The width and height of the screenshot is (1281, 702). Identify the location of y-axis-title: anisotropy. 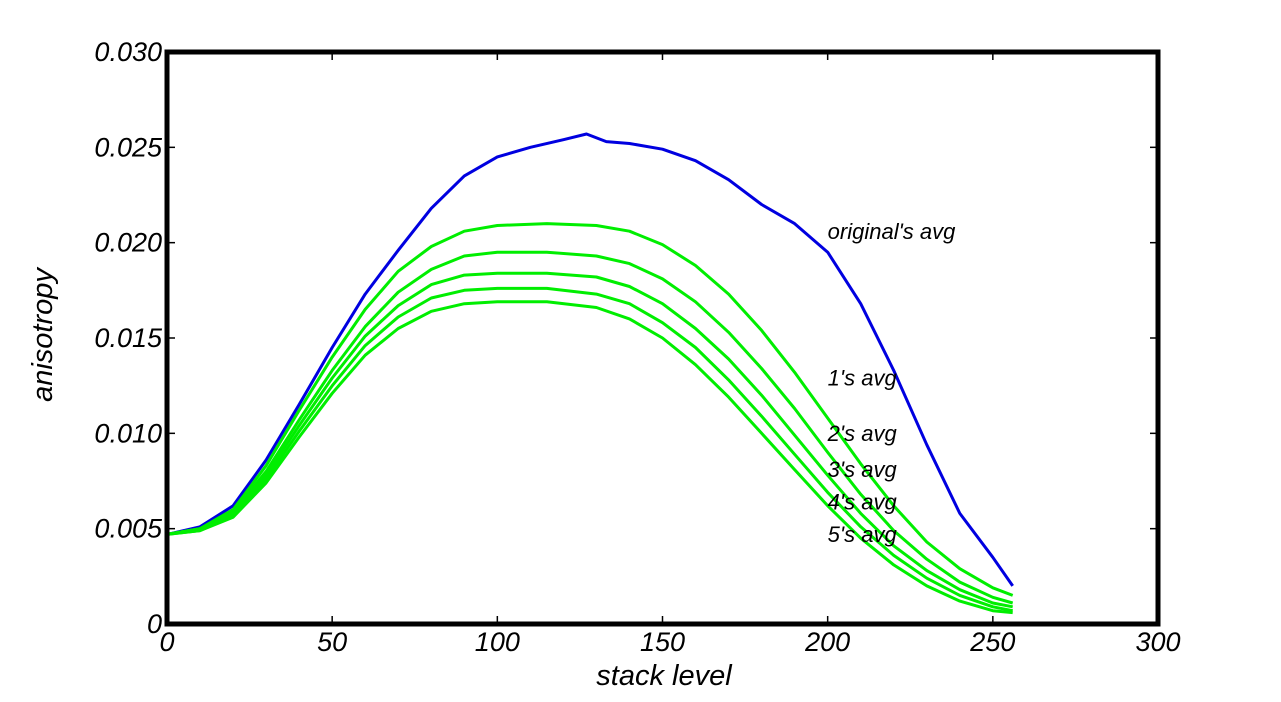
(43, 334).